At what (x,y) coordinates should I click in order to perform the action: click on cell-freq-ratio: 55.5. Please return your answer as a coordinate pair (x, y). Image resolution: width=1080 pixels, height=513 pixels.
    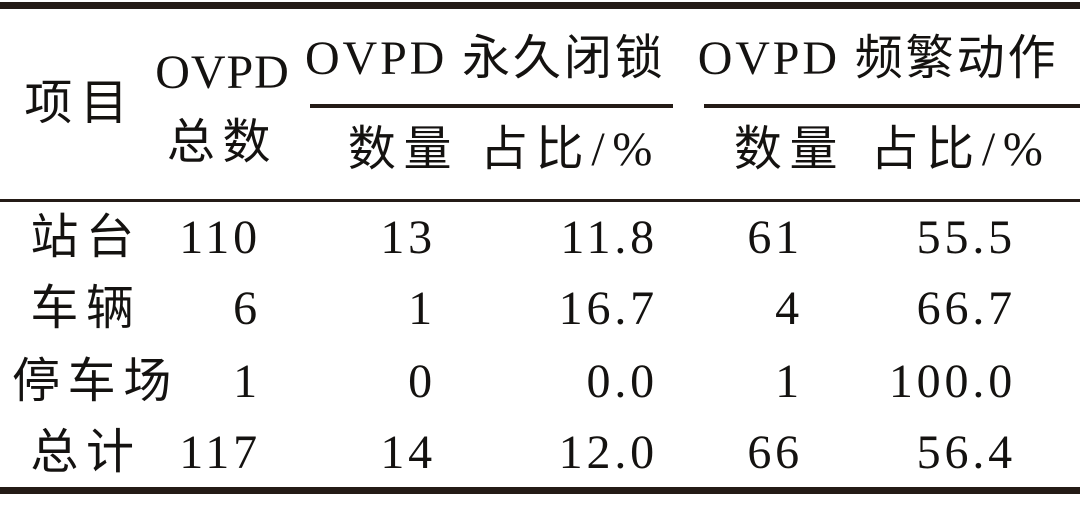
    Looking at the image, I should click on (966, 237).